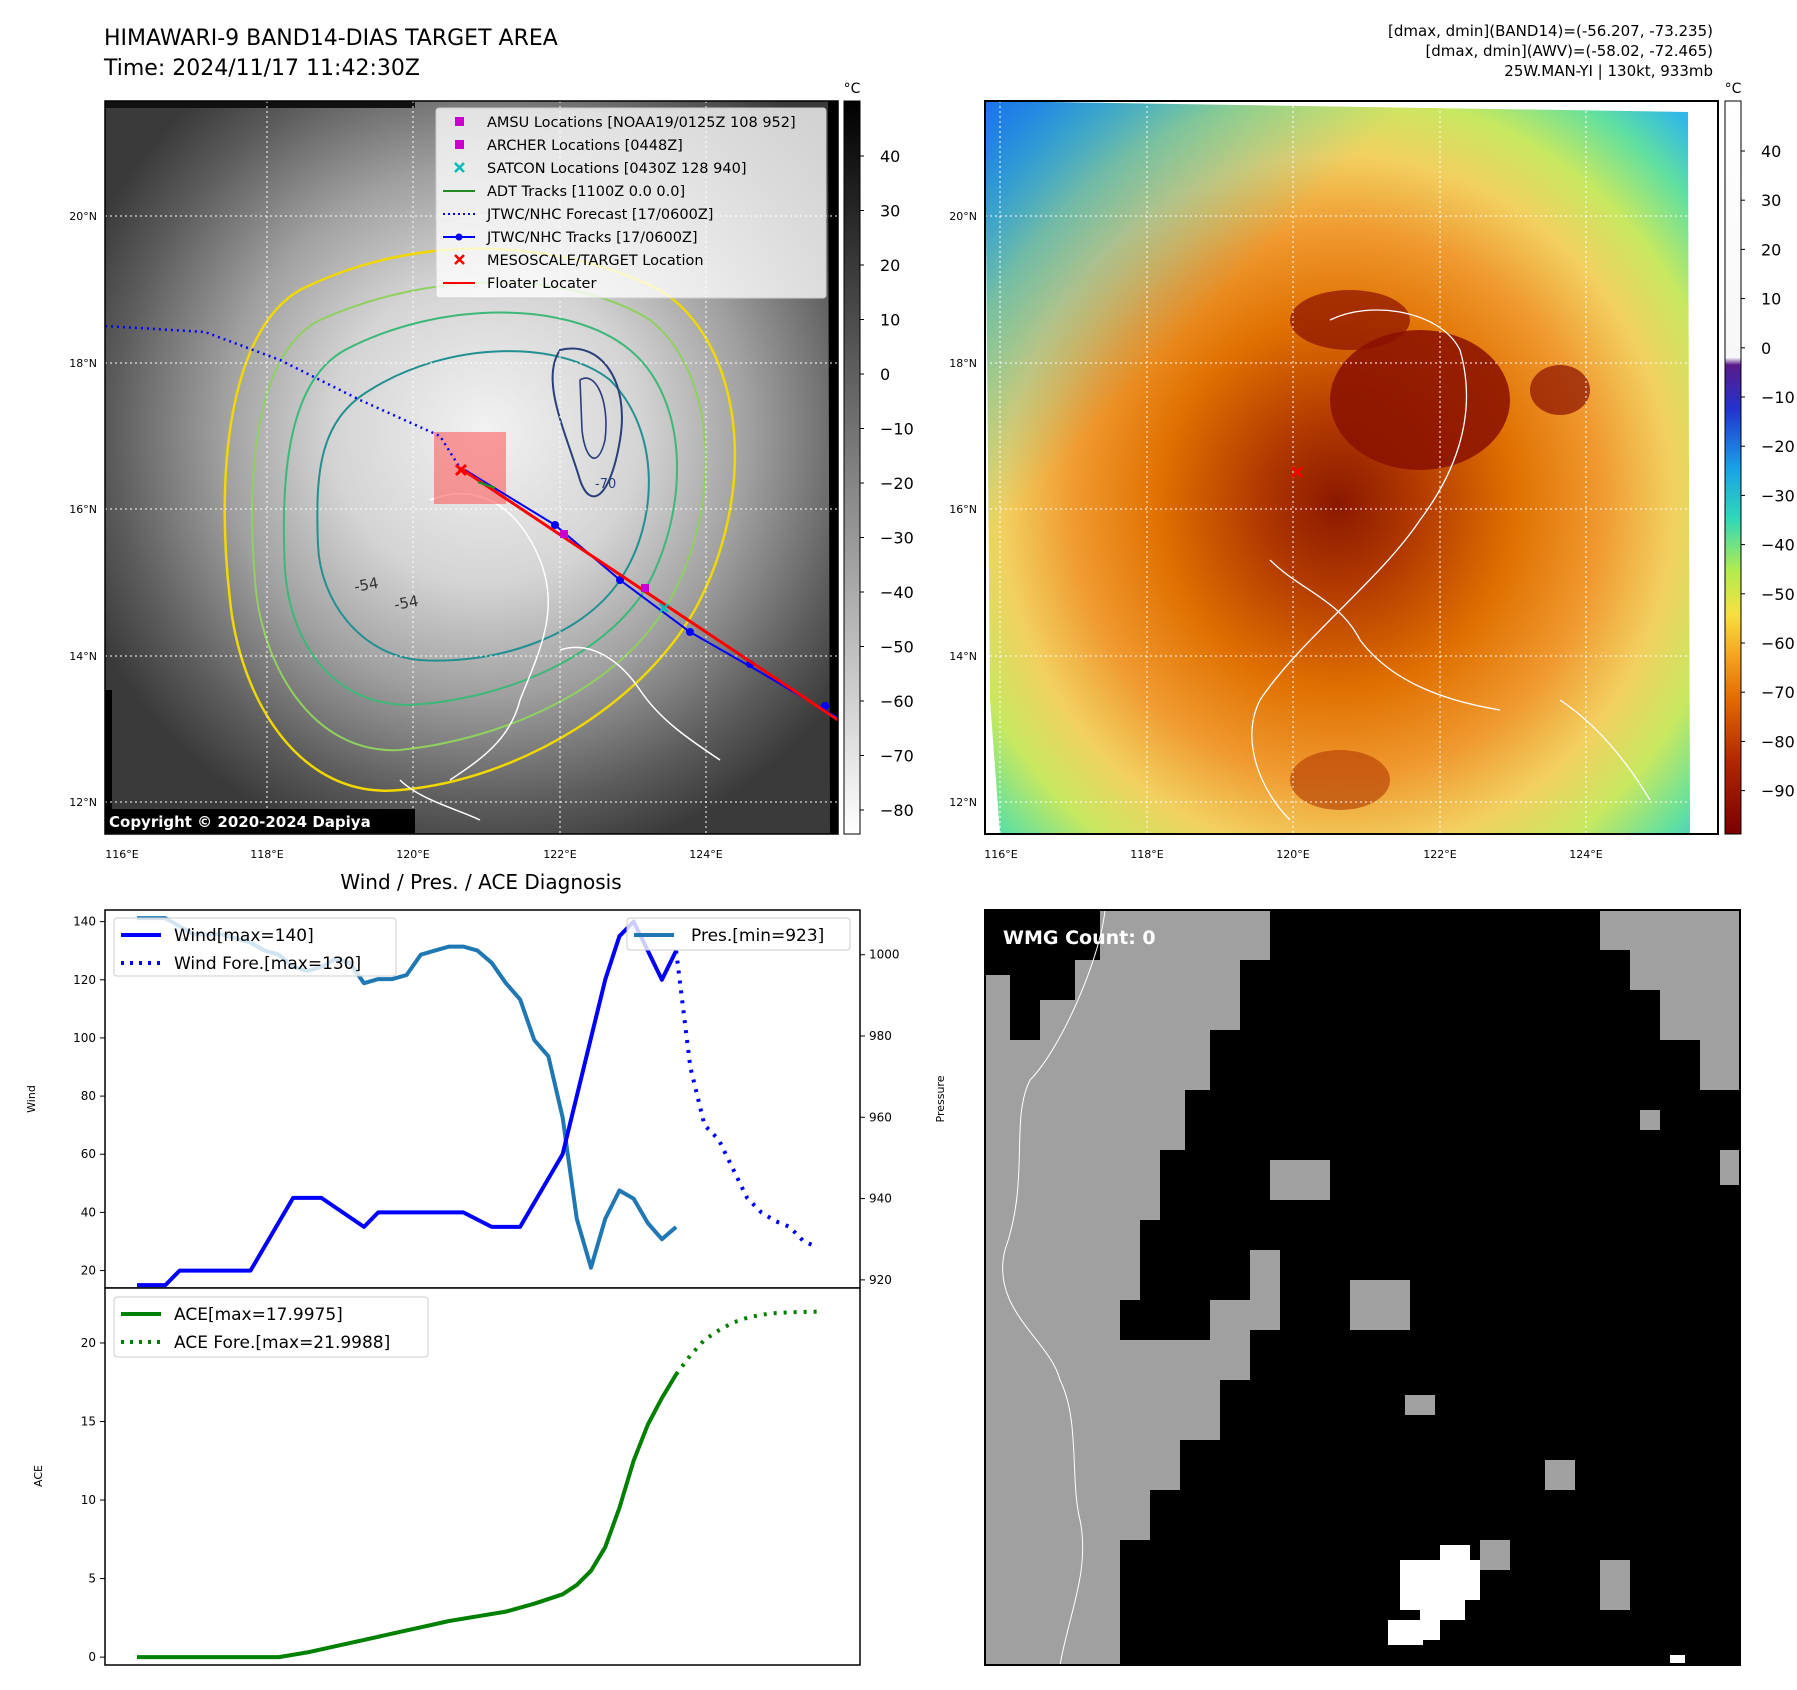 The width and height of the screenshot is (1797, 1690). I want to click on jtwc-best-track, so click(651, 594).